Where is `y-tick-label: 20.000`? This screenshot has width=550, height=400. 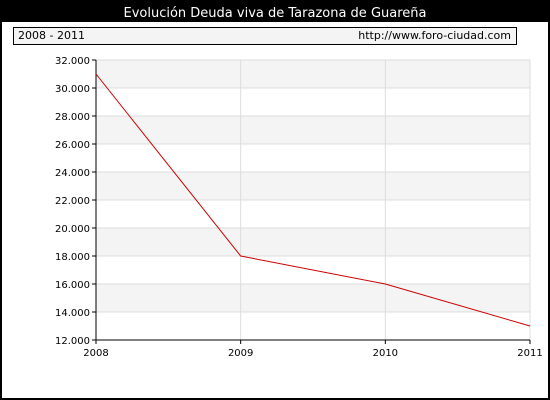
y-tick-label: 20.000 is located at coordinates (72, 229).